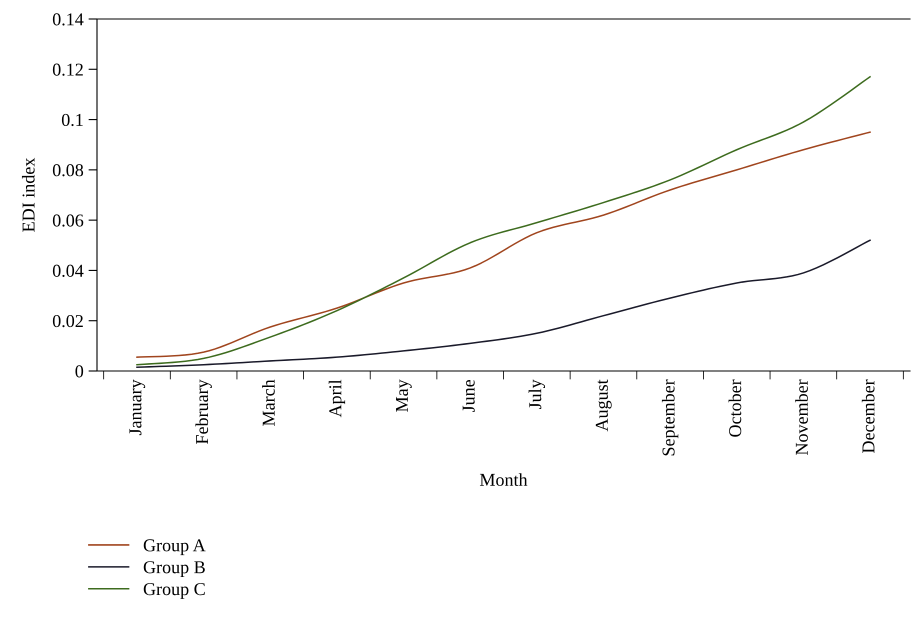 This screenshot has width=915, height=620. What do you see at coordinates (203, 411) in the screenshot?
I see `x-tick-label: February` at bounding box center [203, 411].